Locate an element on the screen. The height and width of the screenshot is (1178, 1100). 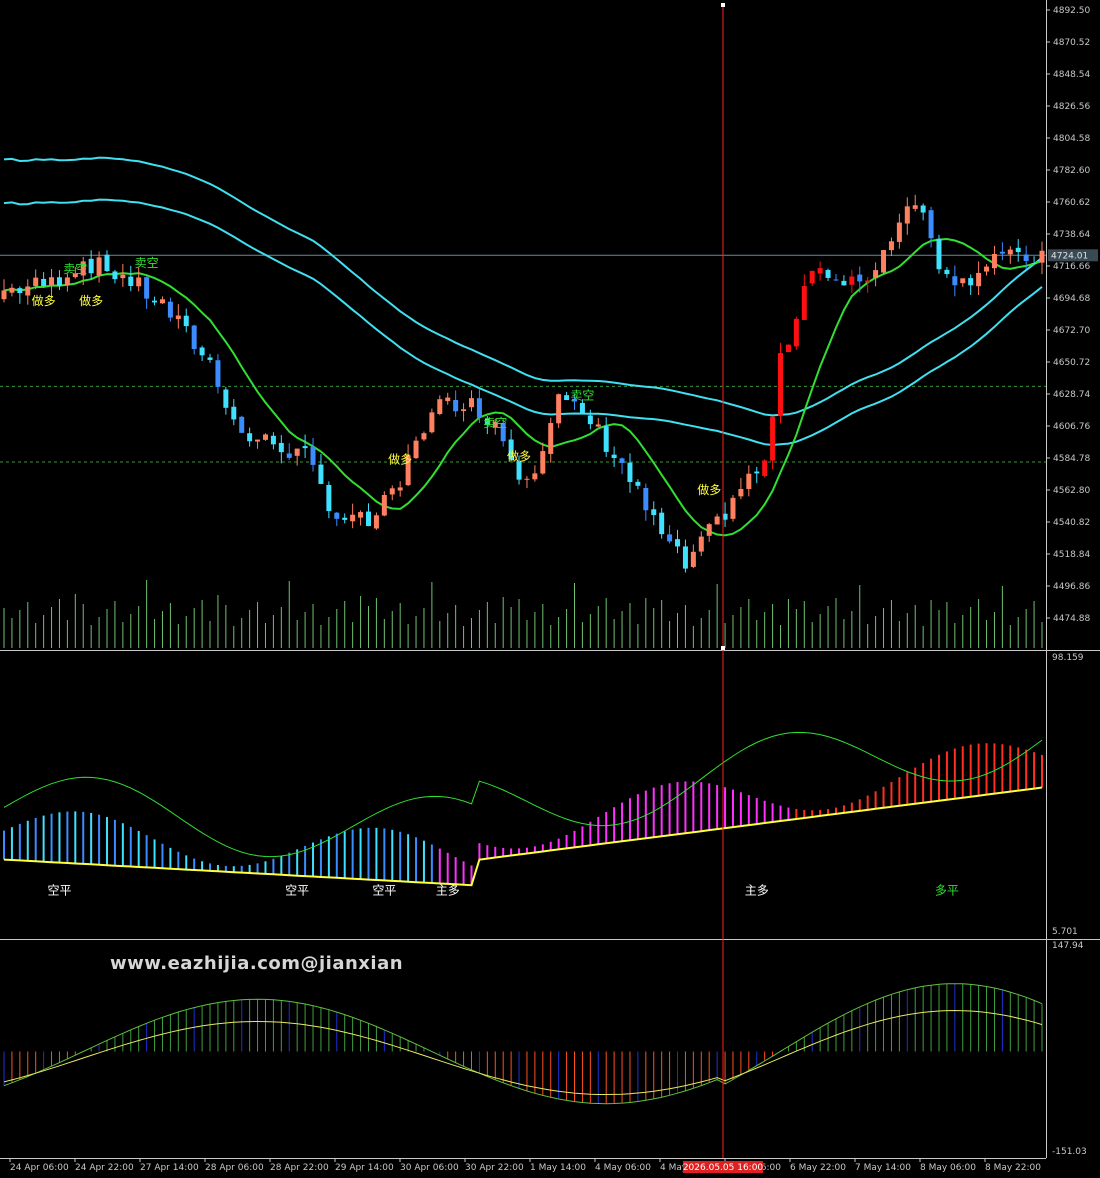
price-axis-label: 4672.70 is located at coordinates (1071, 331).